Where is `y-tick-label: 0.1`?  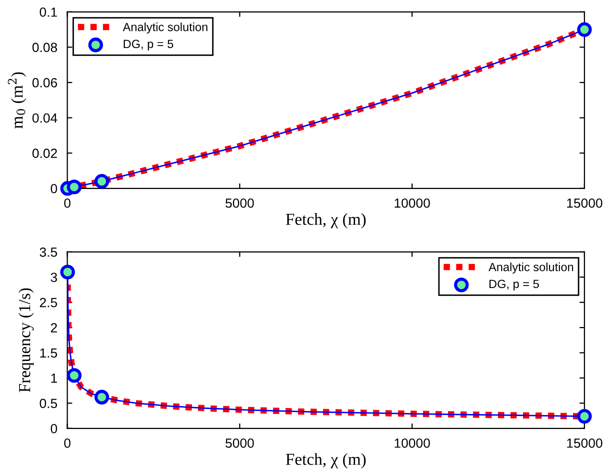
y-tick-label: 0.1 is located at coordinates (48, 12).